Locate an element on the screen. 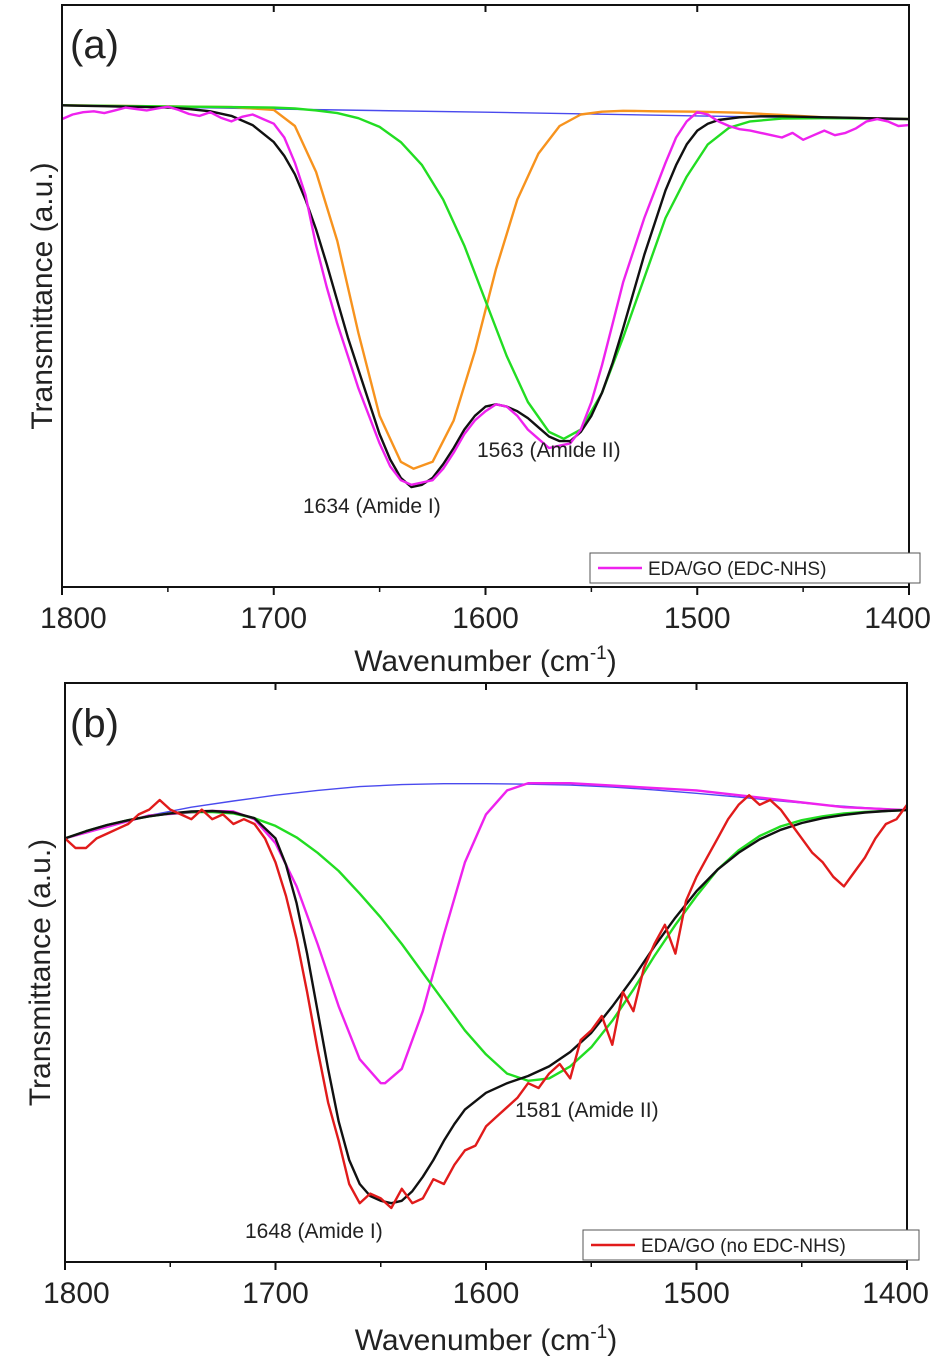  legend-label: EDA/GO (no EDC-NHS) is located at coordinates (743, 1246).